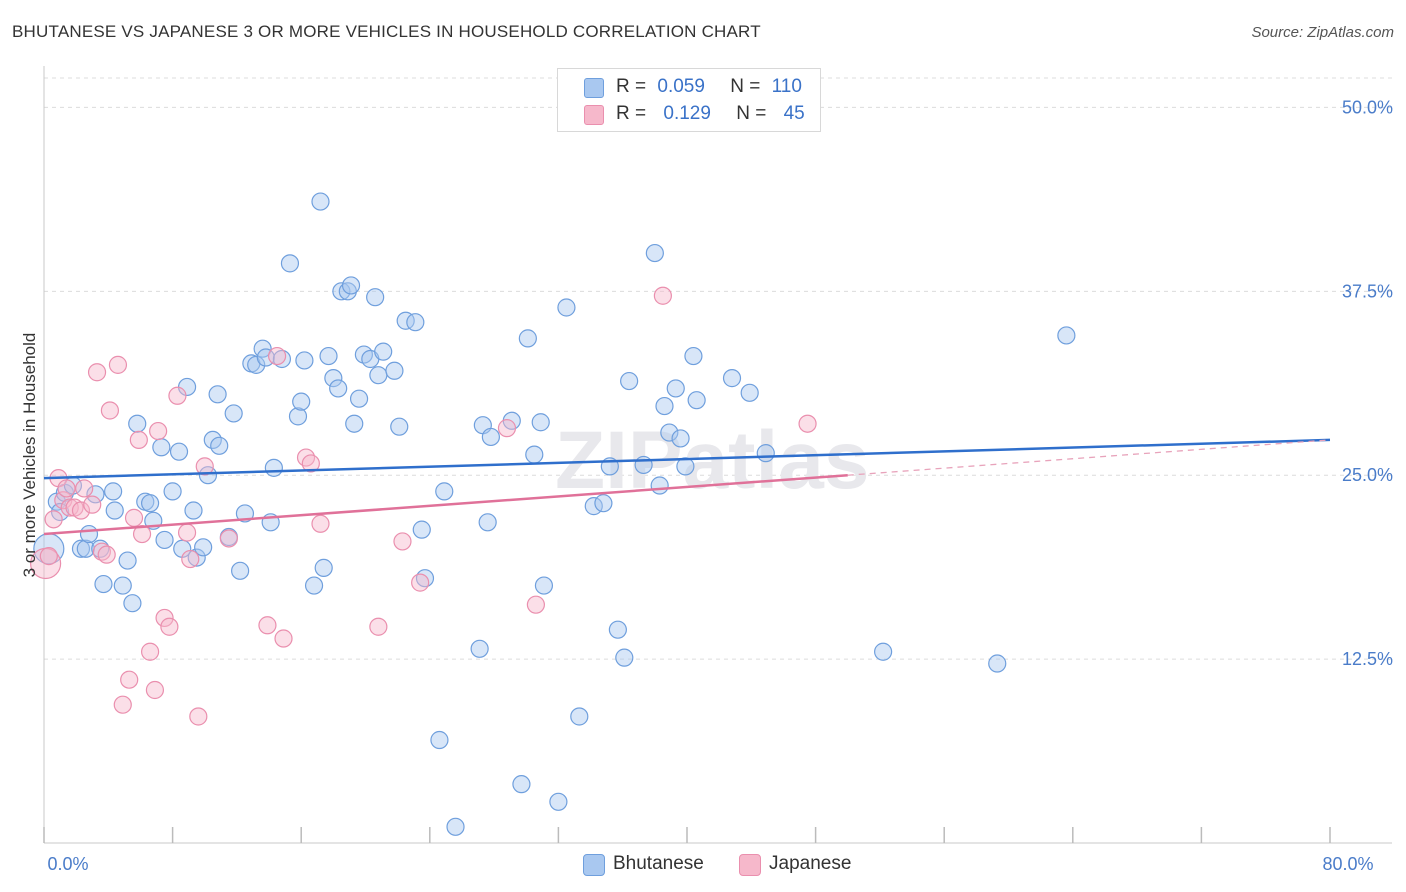 Image resolution: width=1406 pixels, height=892 pixels. I want to click on legend-r-value: 0.059, so click(681, 86).